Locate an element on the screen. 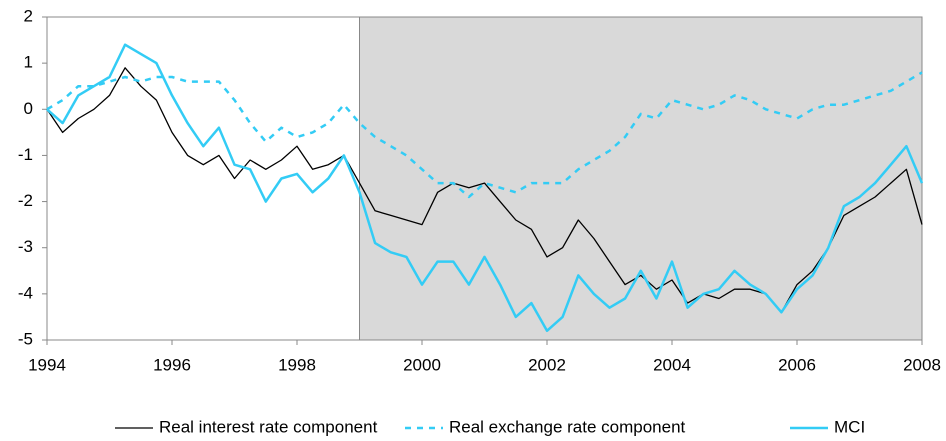 The height and width of the screenshot is (441, 946). y-tick-label: 2 is located at coordinates (28, 15).